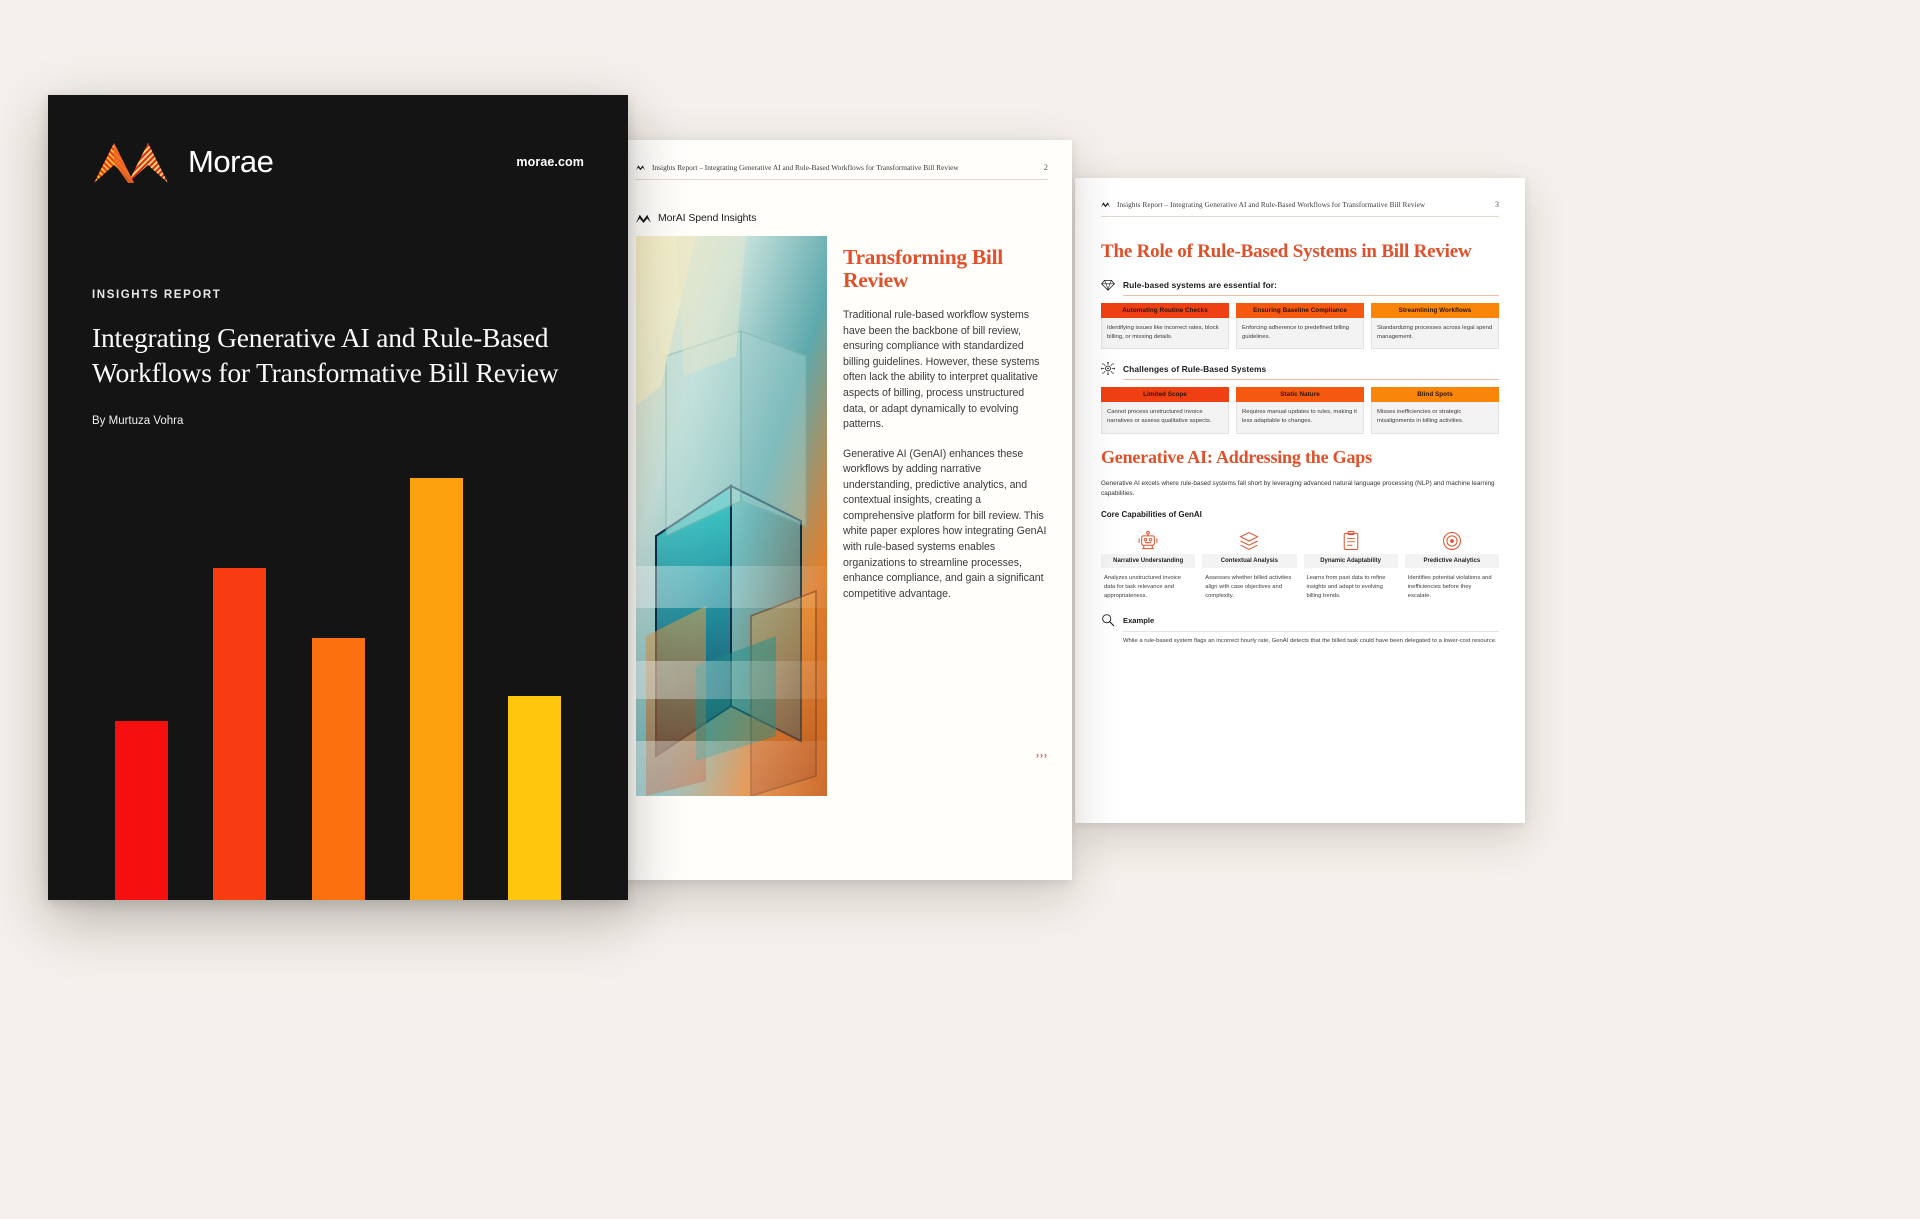  What do you see at coordinates (1300, 310) in the screenshot?
I see `essential-card-title: Ensuring Baseline Compliance` at bounding box center [1300, 310].